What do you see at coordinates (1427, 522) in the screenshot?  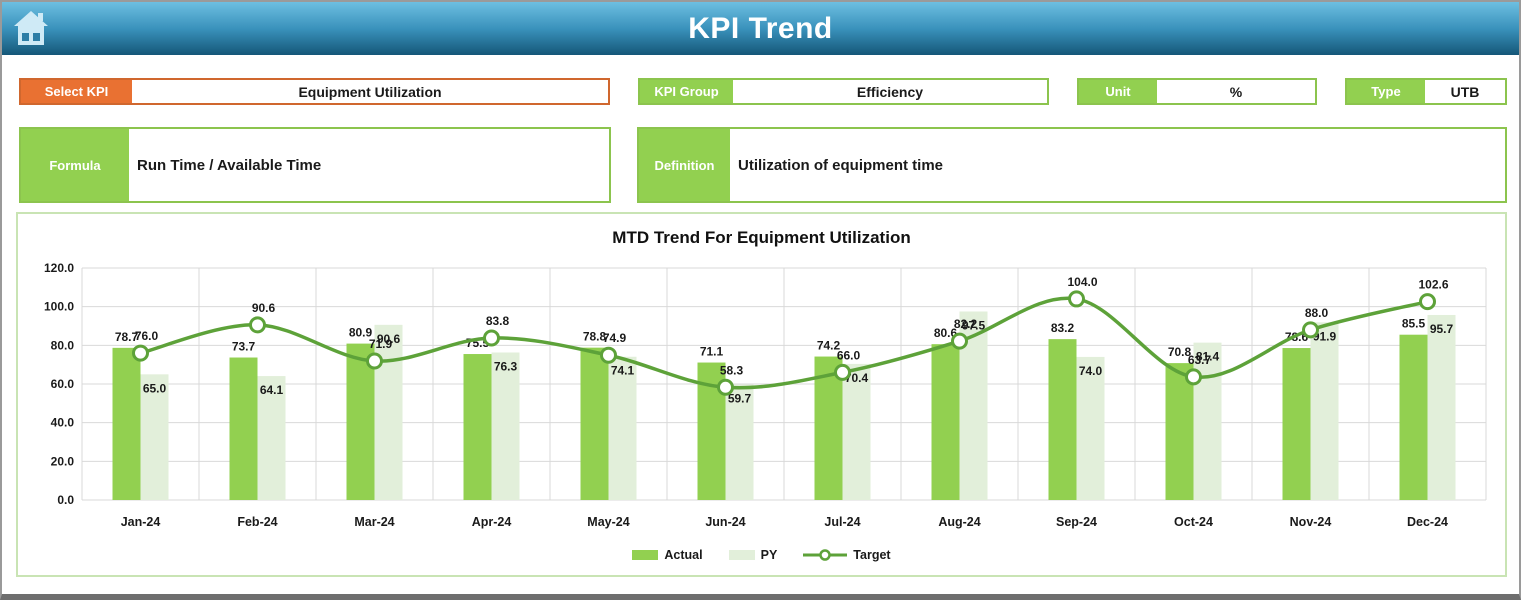 I see `svg-text: Dec-24` at bounding box center [1427, 522].